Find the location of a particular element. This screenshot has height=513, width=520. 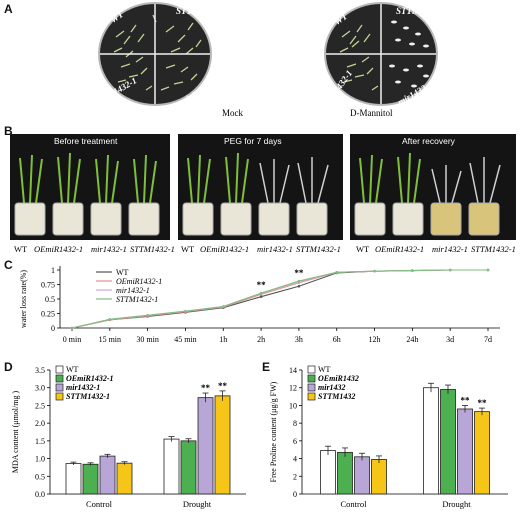

photo-after-label-3: STTM1432-1 is located at coordinates (493, 249).